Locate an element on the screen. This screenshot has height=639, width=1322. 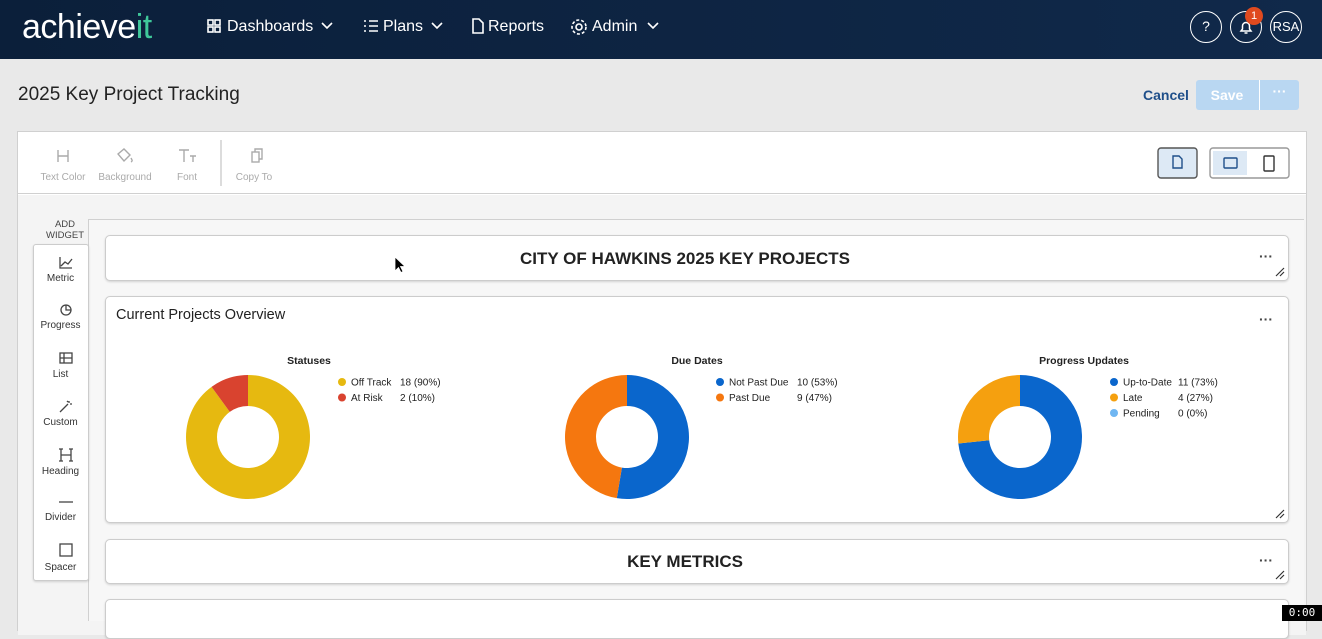
widget-item: Metric is located at coordinates (60, 278).